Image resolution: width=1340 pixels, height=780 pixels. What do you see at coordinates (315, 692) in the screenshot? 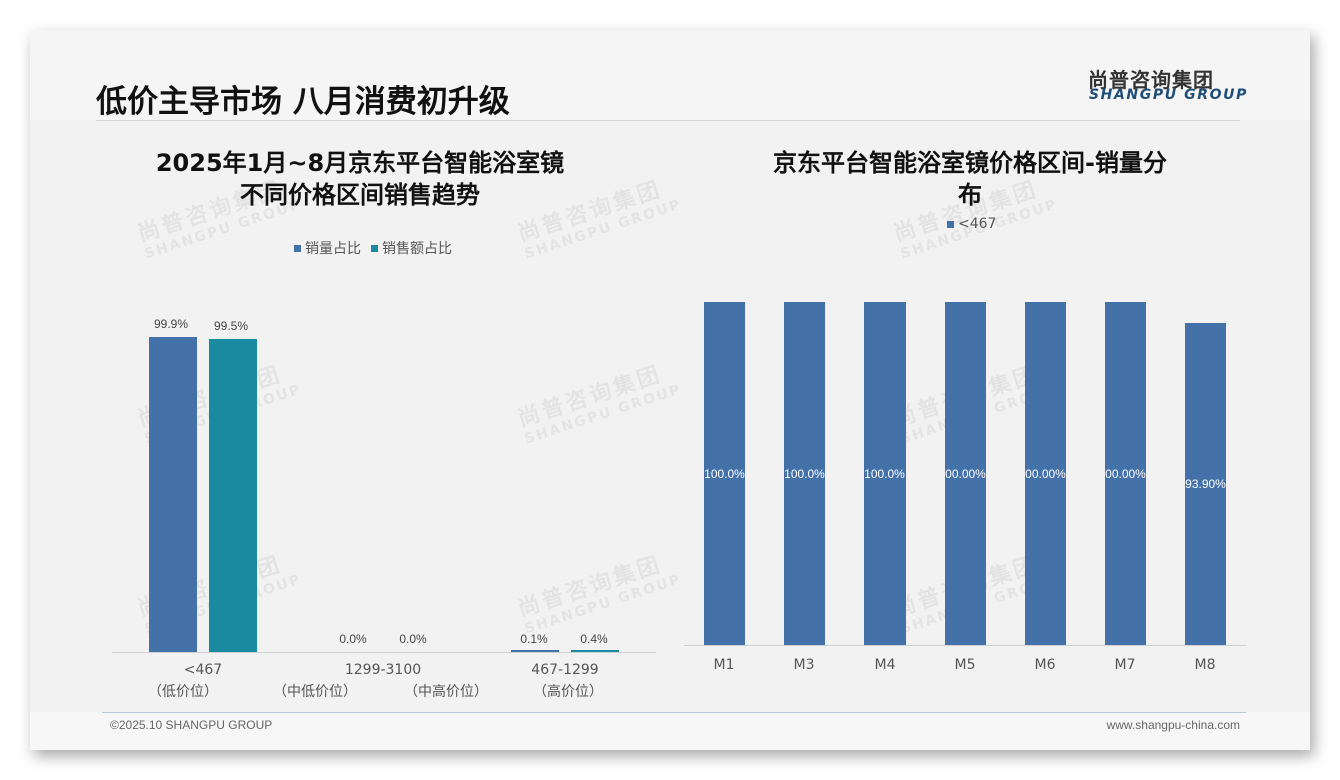
I see `x-label-tier: （中低价位）` at bounding box center [315, 692].